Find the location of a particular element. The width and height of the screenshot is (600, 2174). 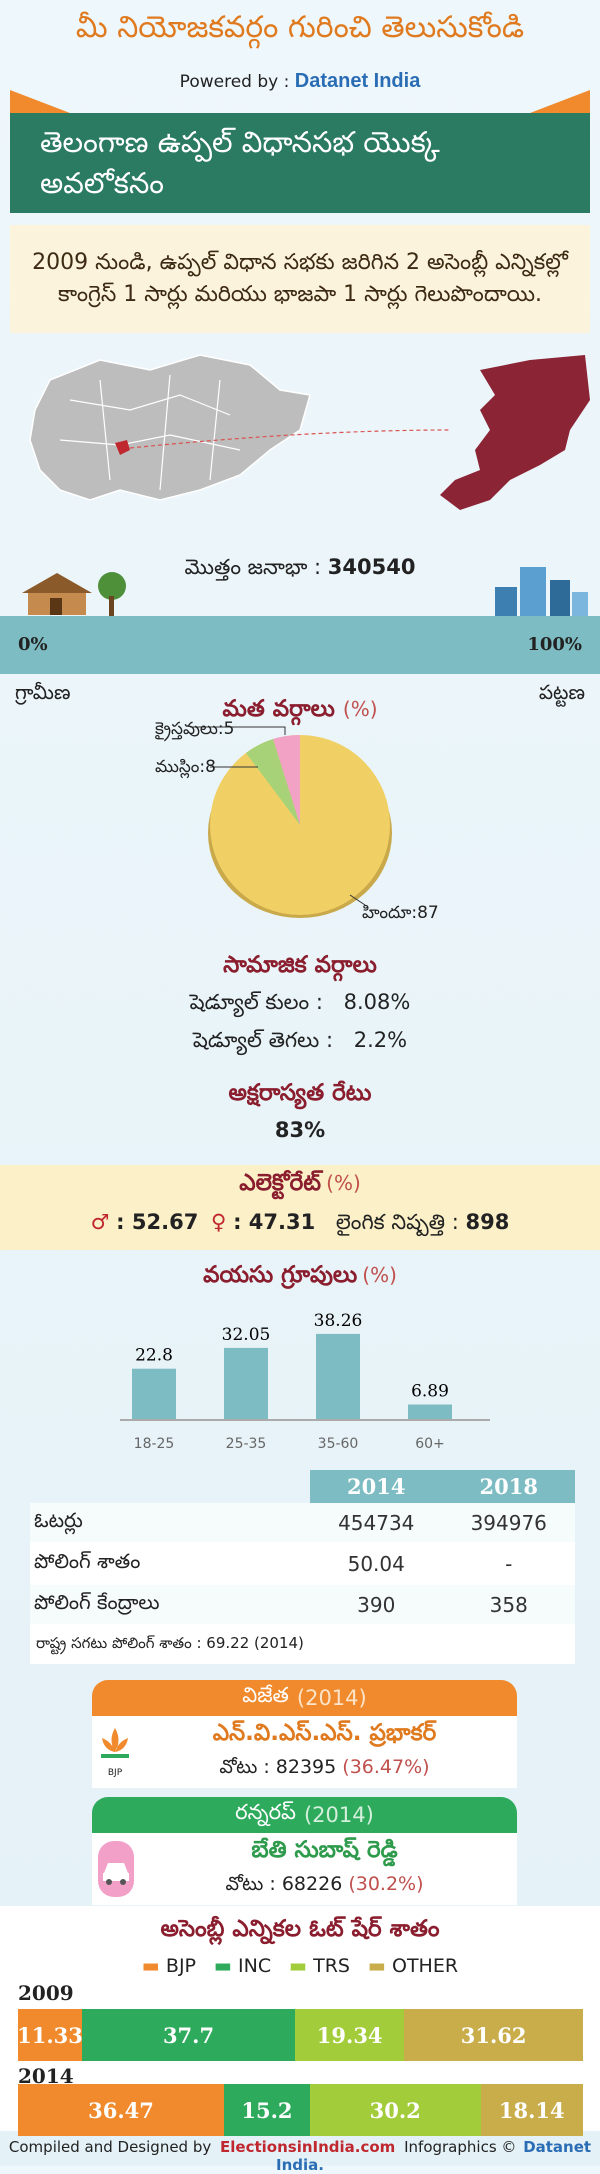

winner-title: విజేత is located at coordinates (265, 1695).